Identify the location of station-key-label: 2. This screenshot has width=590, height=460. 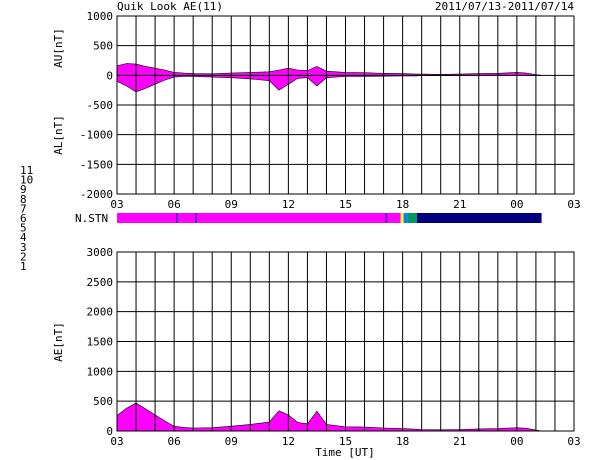
(23, 256).